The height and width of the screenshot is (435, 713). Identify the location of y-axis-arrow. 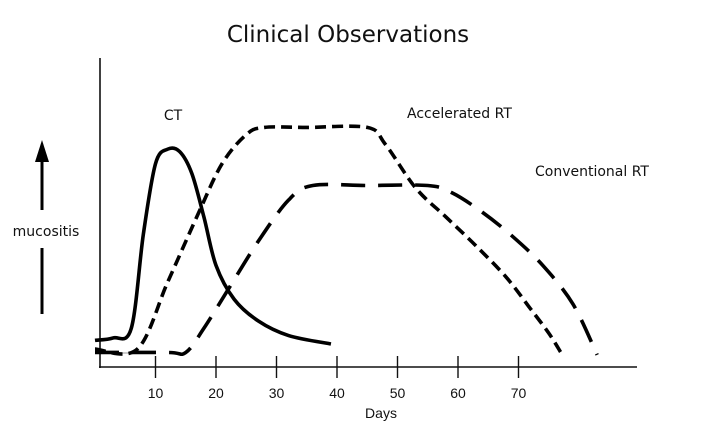
(42, 227).